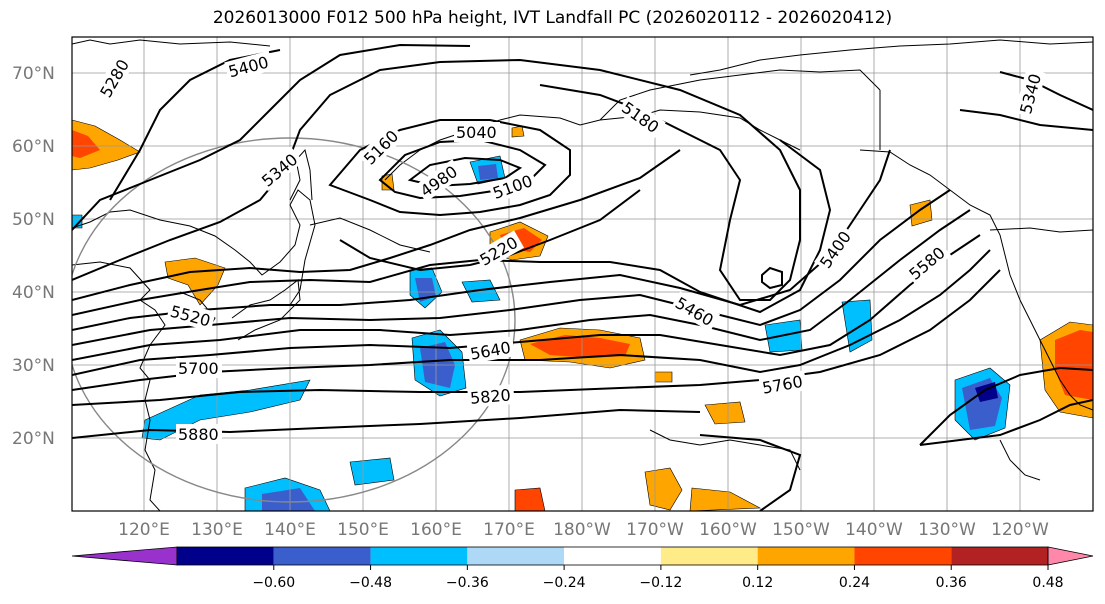 Image resolution: width=1105 pixels, height=604 pixels. I want to click on colorbar-tick-label: −0.36, so click(467, 583).